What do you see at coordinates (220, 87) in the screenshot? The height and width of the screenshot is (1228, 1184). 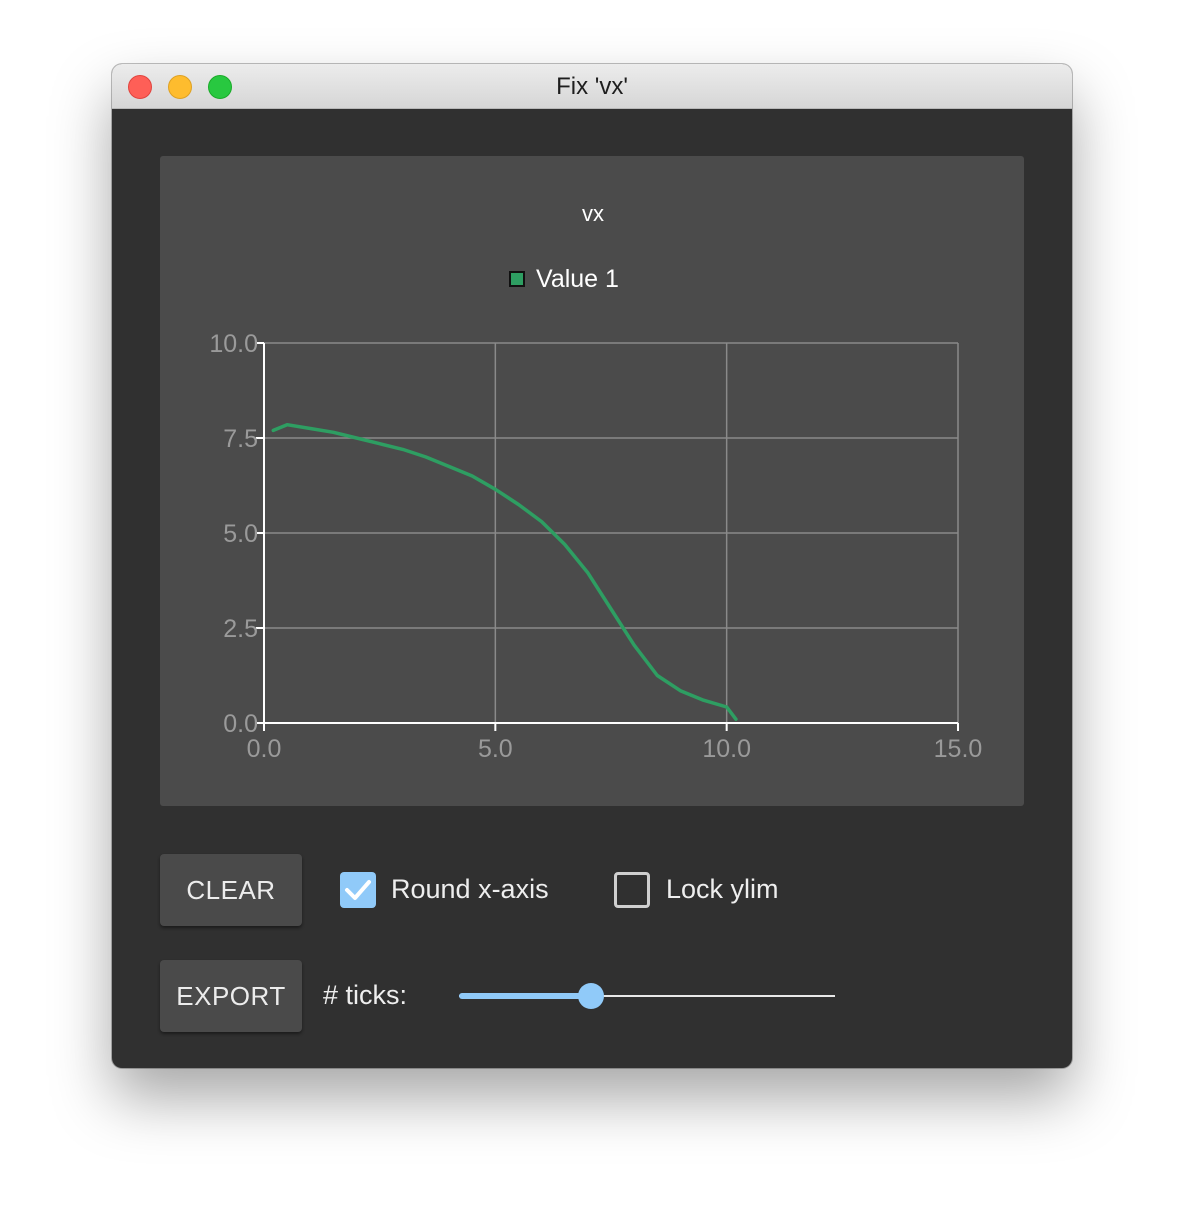 I see `zoom-window-button` at bounding box center [220, 87].